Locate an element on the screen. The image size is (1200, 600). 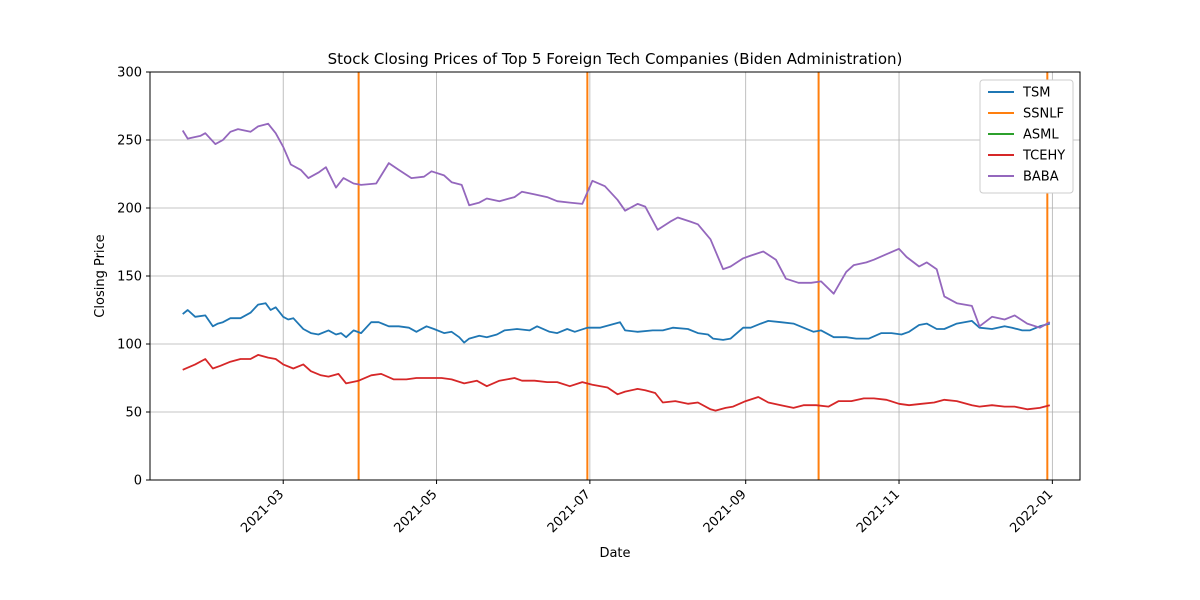
legend: TSM SSNLF ASML TCEHY BABA is located at coordinates (1026, 136).